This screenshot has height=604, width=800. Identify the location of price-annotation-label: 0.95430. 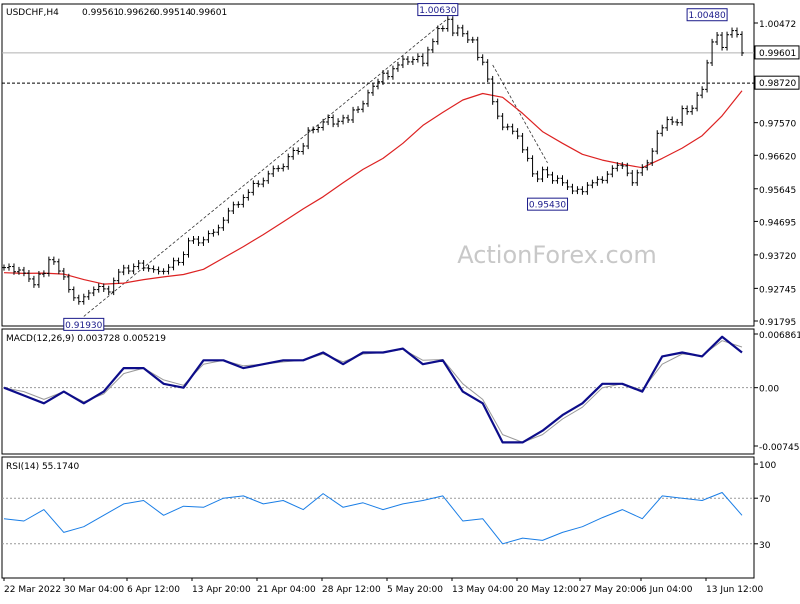
(547, 206).